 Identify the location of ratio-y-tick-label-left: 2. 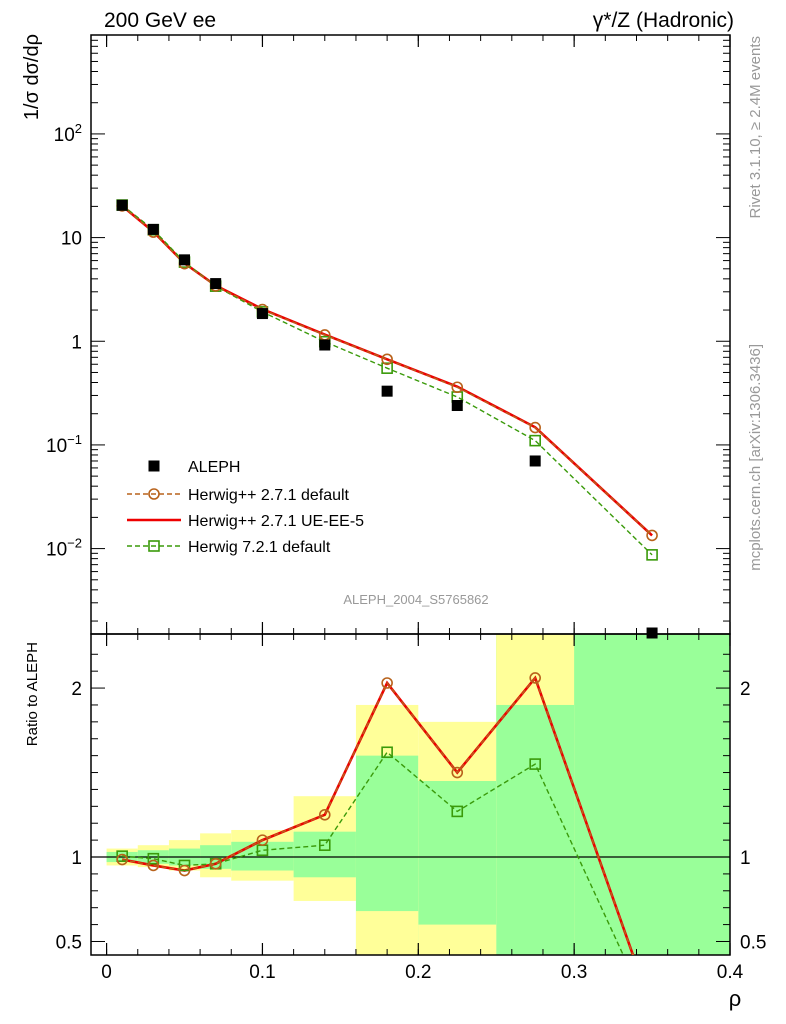
(76, 689).